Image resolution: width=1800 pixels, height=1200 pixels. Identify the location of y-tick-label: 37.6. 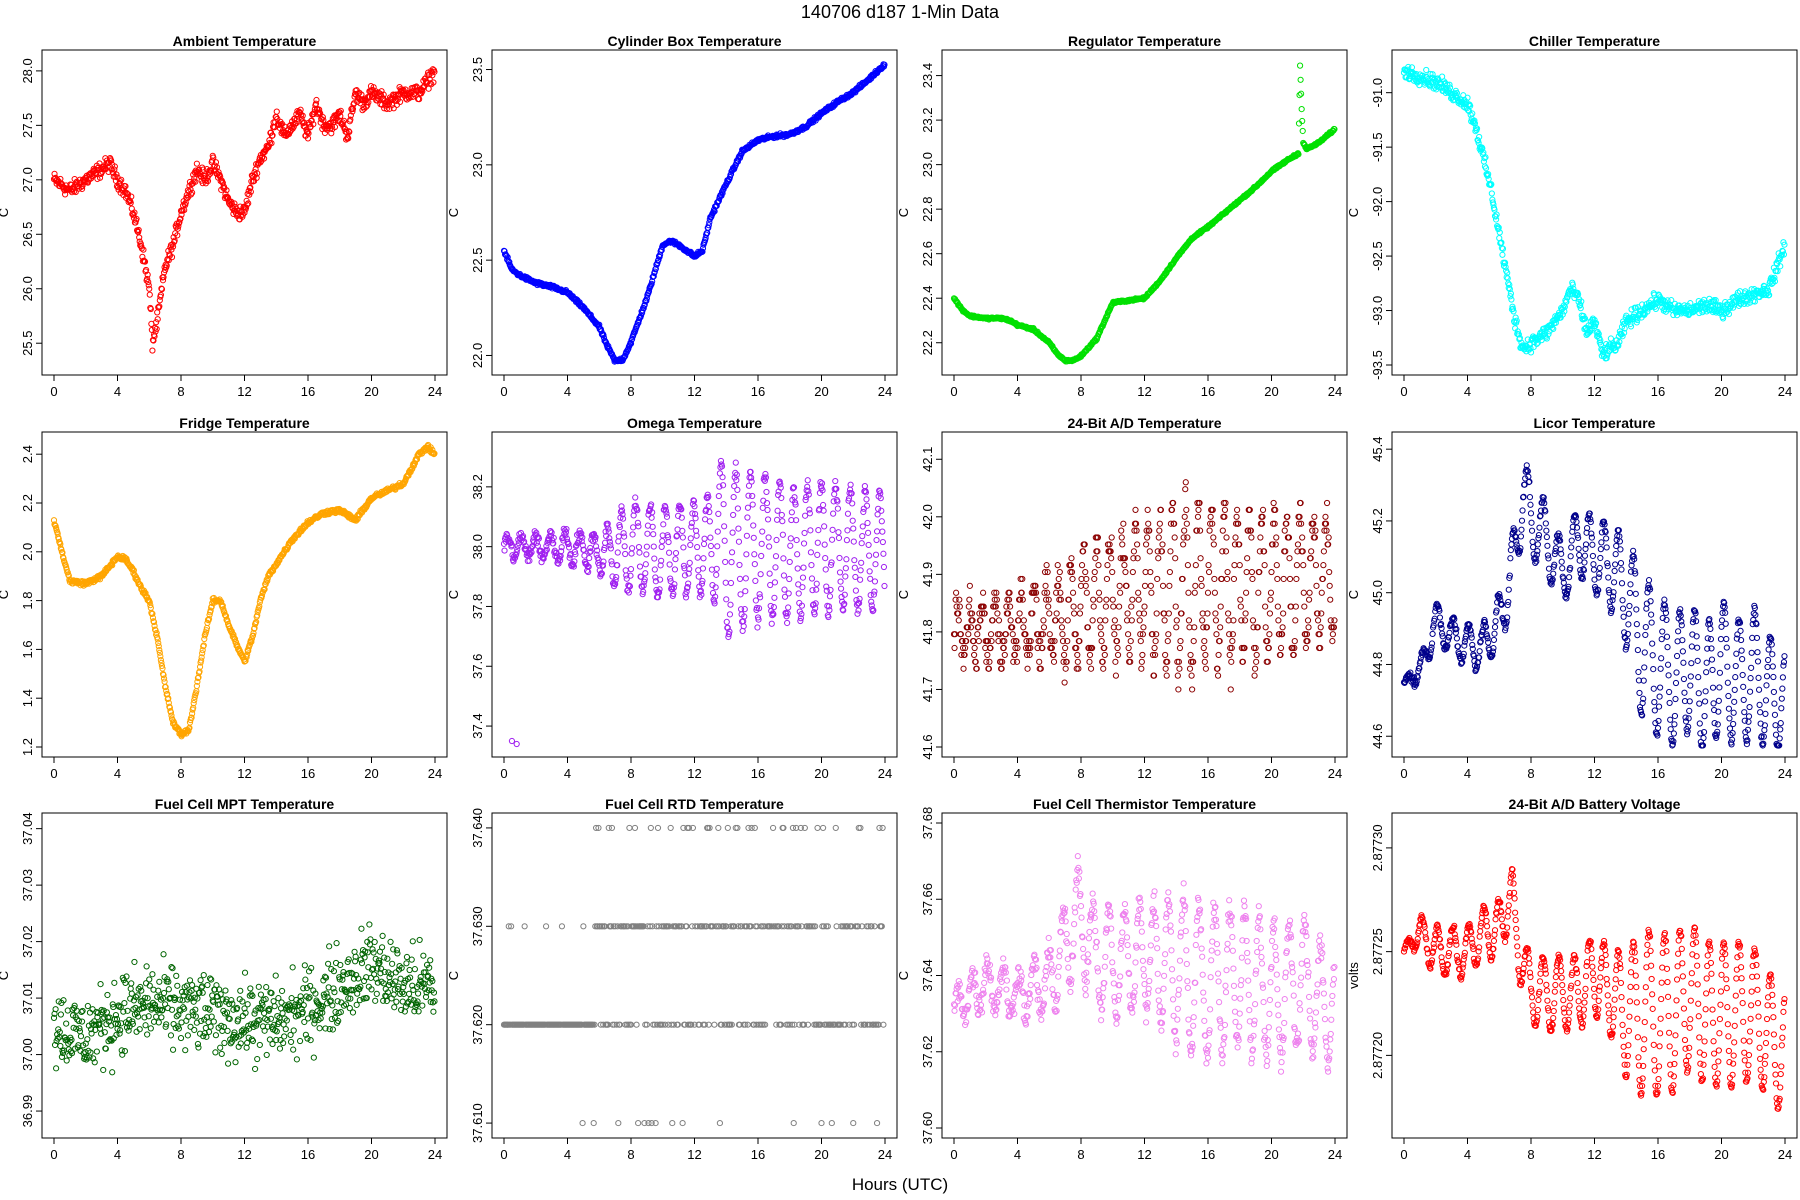
(477, 666).